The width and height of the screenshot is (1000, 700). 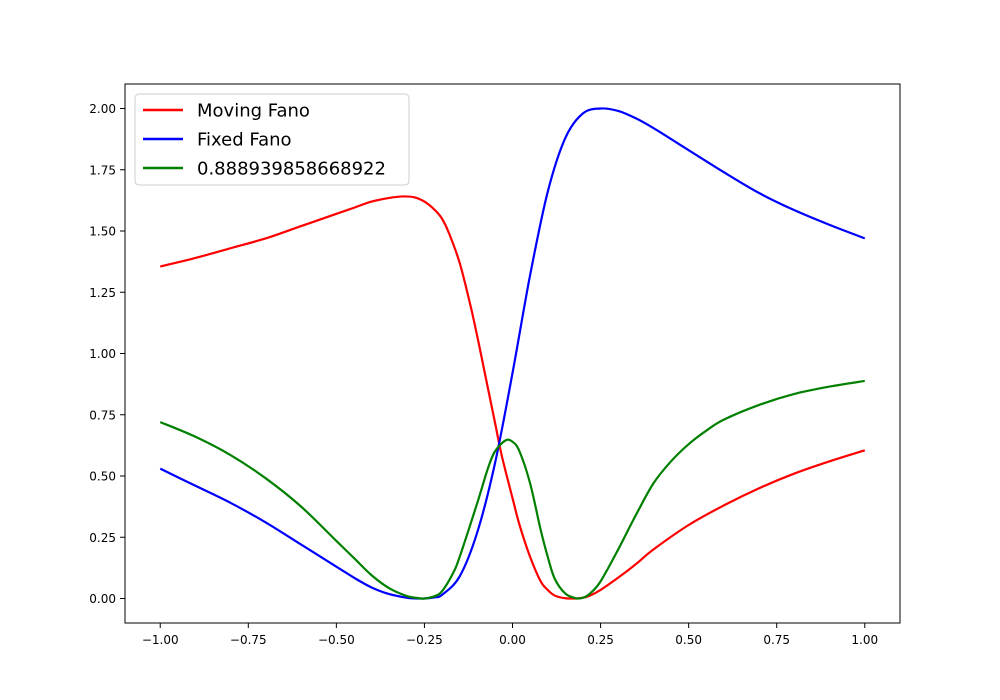 What do you see at coordinates (102, 477) in the screenshot?
I see `y-tick-label: 0.50` at bounding box center [102, 477].